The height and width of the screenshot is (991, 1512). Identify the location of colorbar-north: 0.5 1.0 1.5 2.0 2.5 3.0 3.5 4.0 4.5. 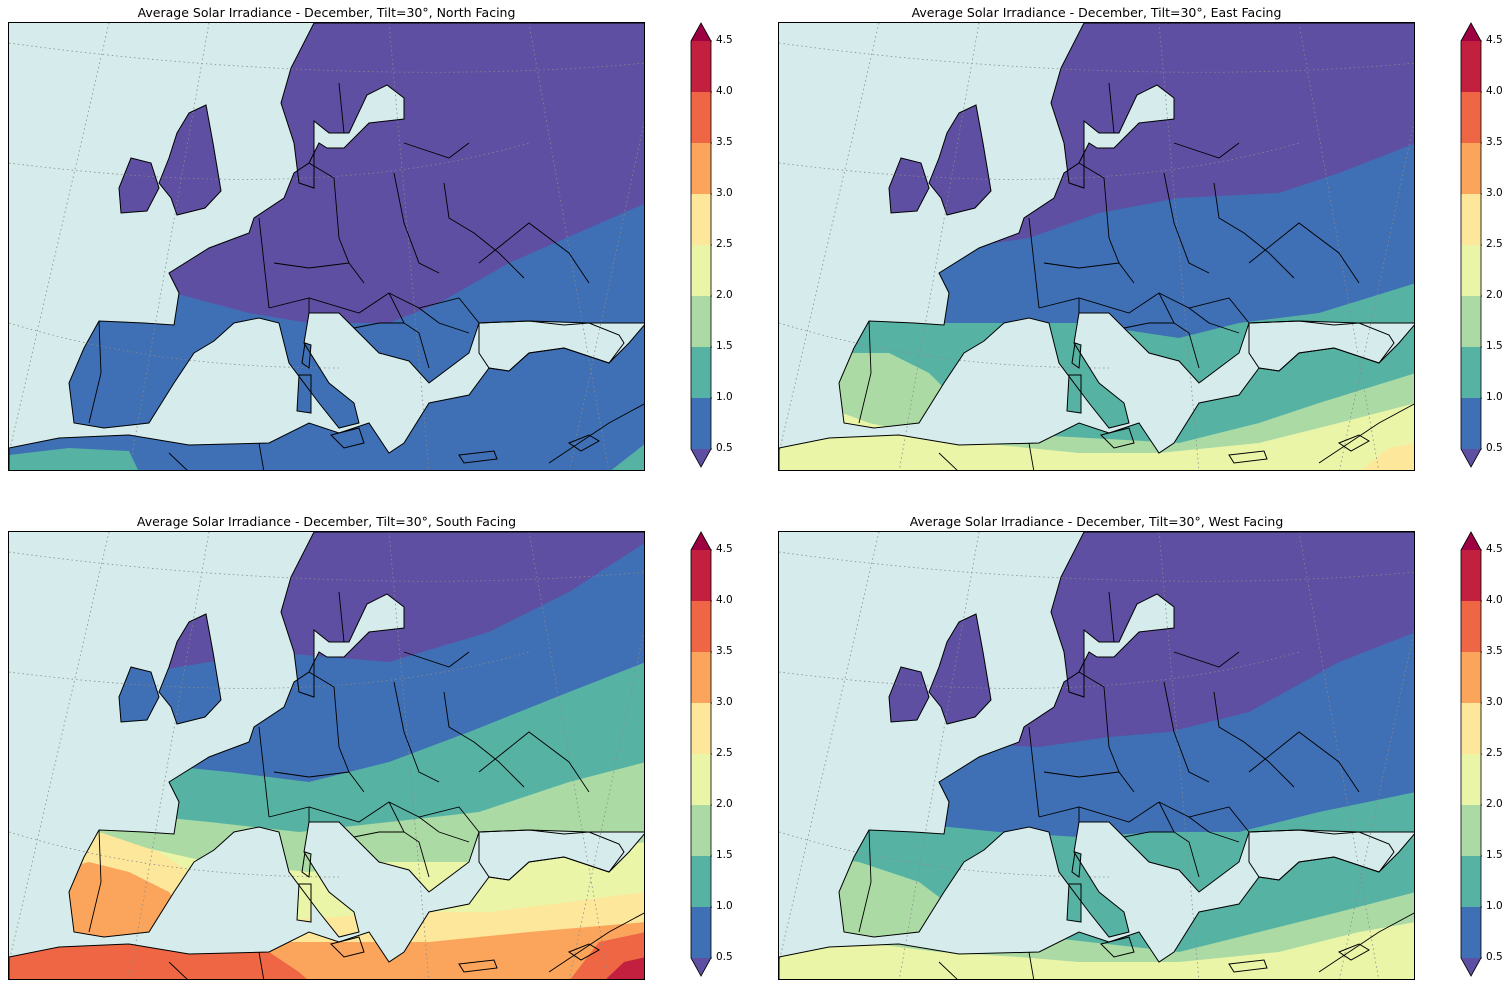
(720, 252).